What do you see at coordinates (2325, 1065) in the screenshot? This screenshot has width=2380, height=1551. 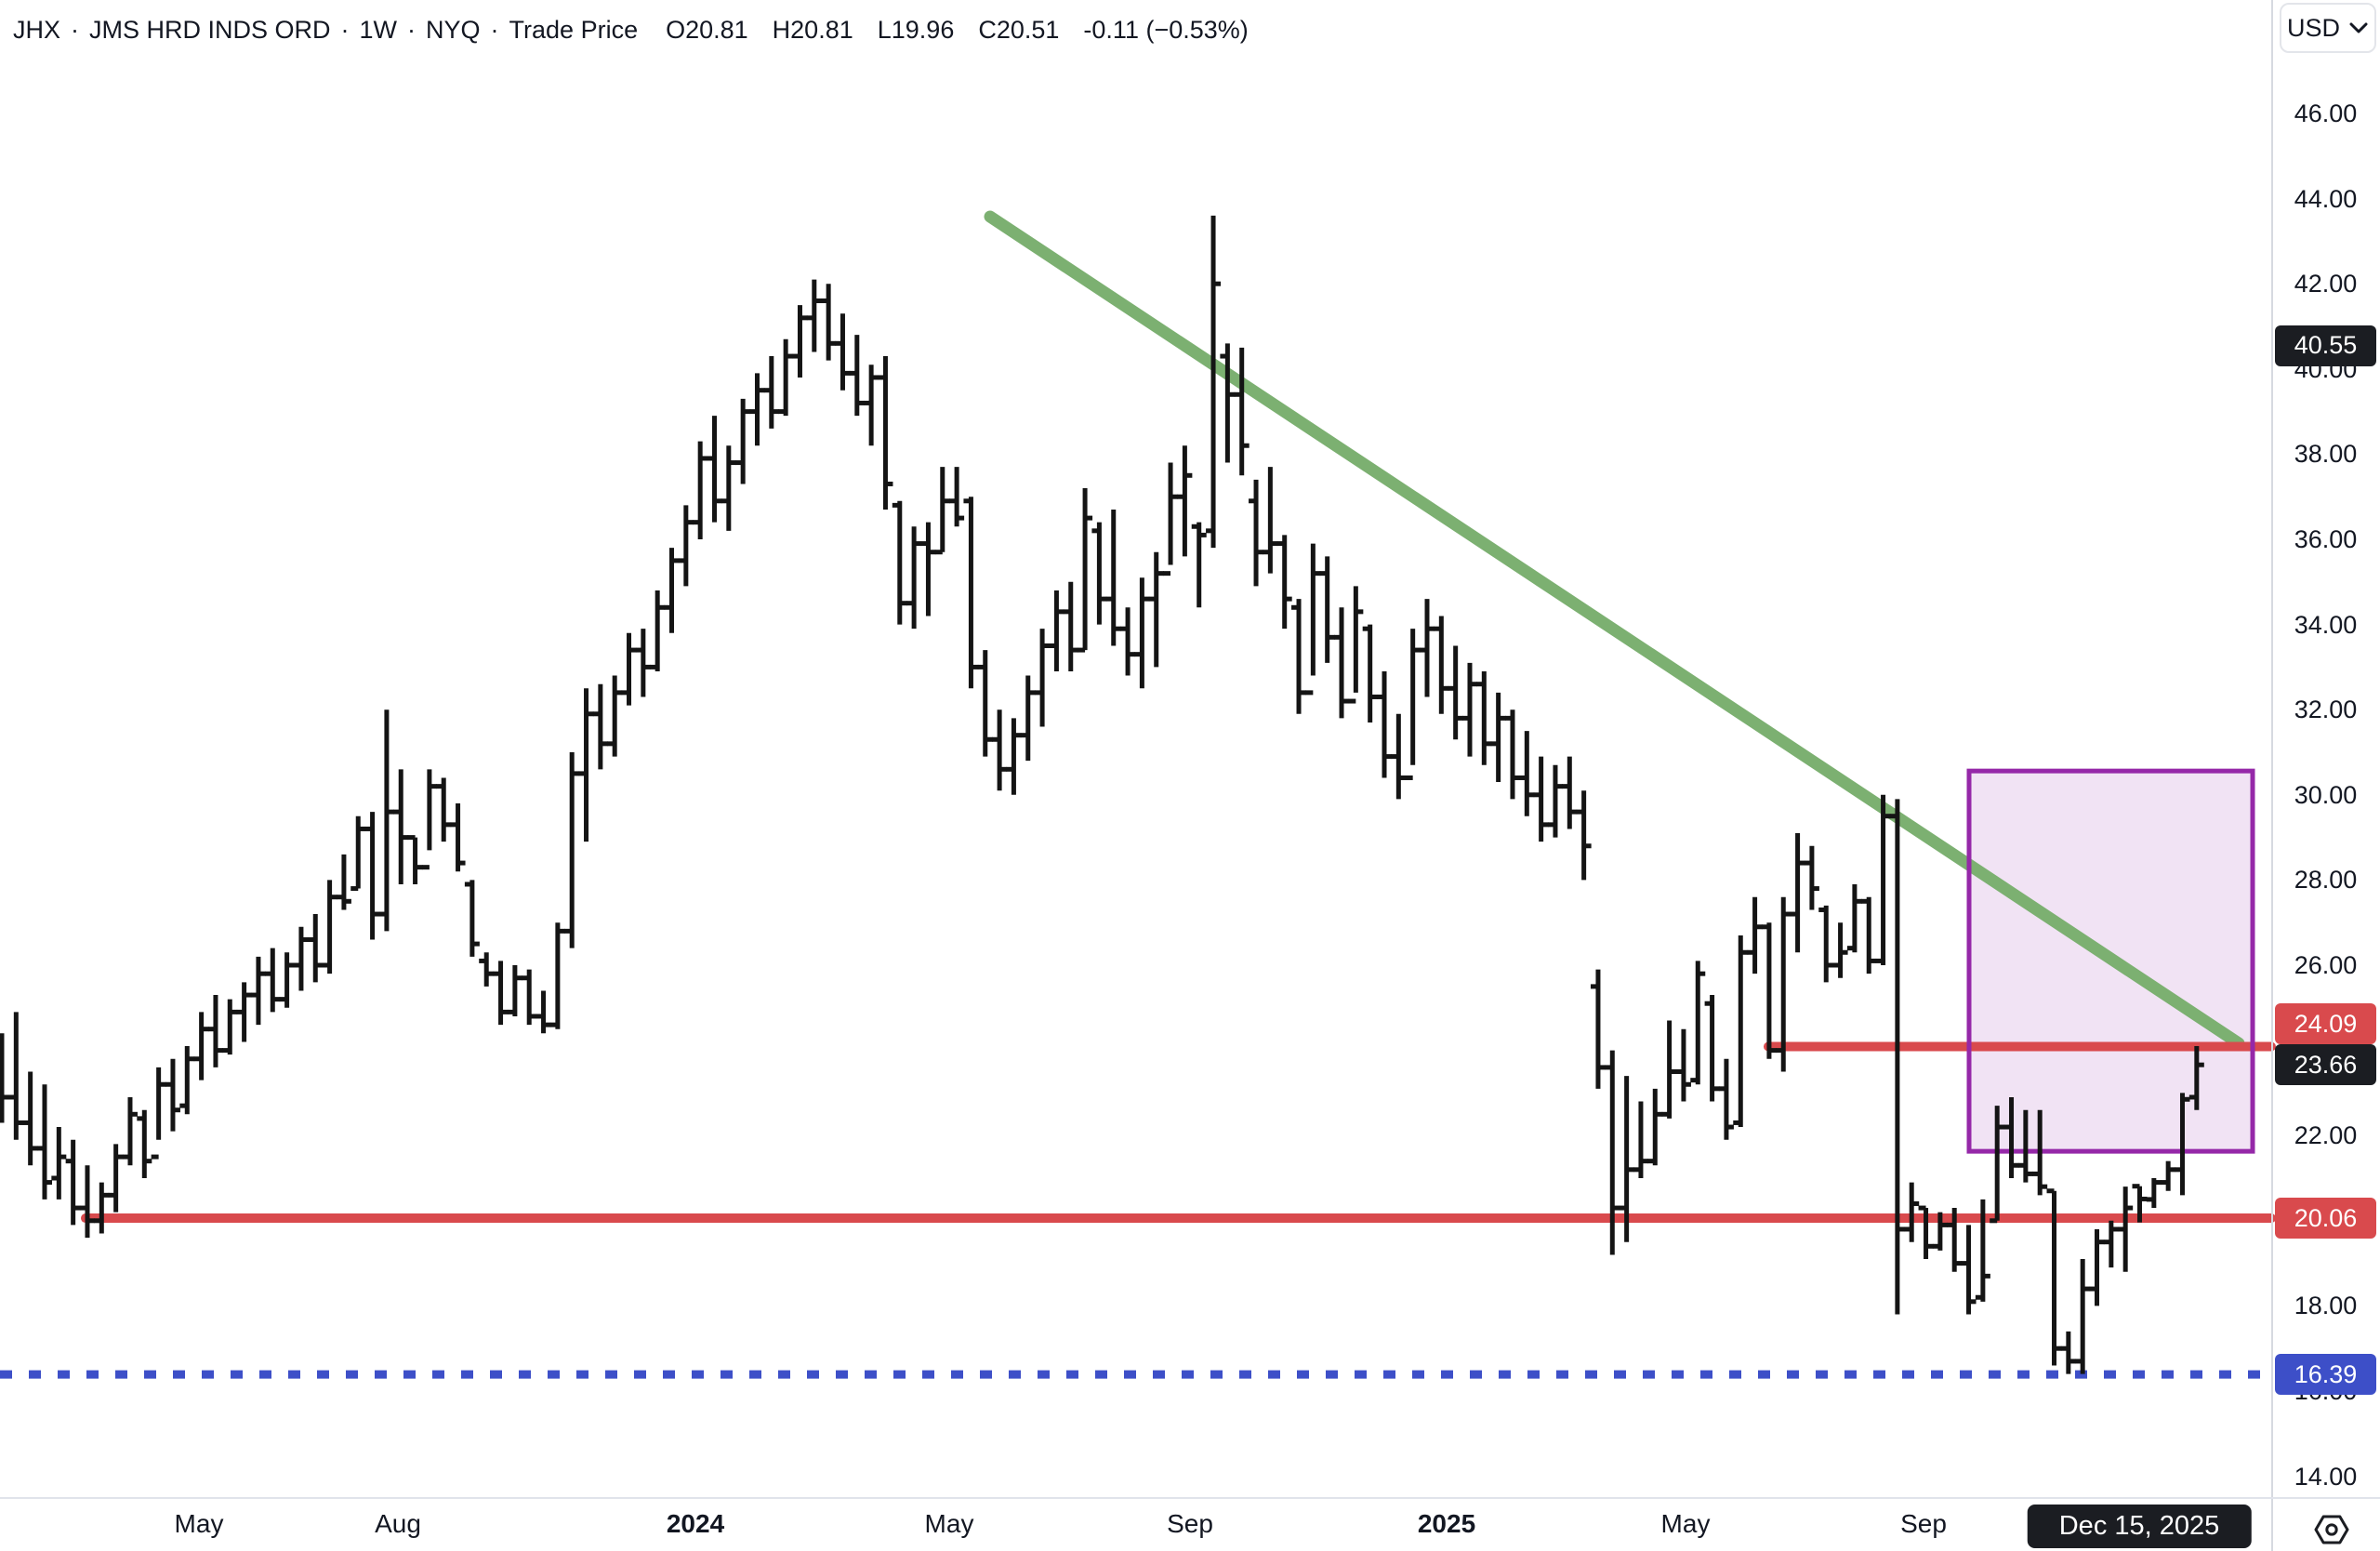 I see `price-level-badge: 23.66` at bounding box center [2325, 1065].